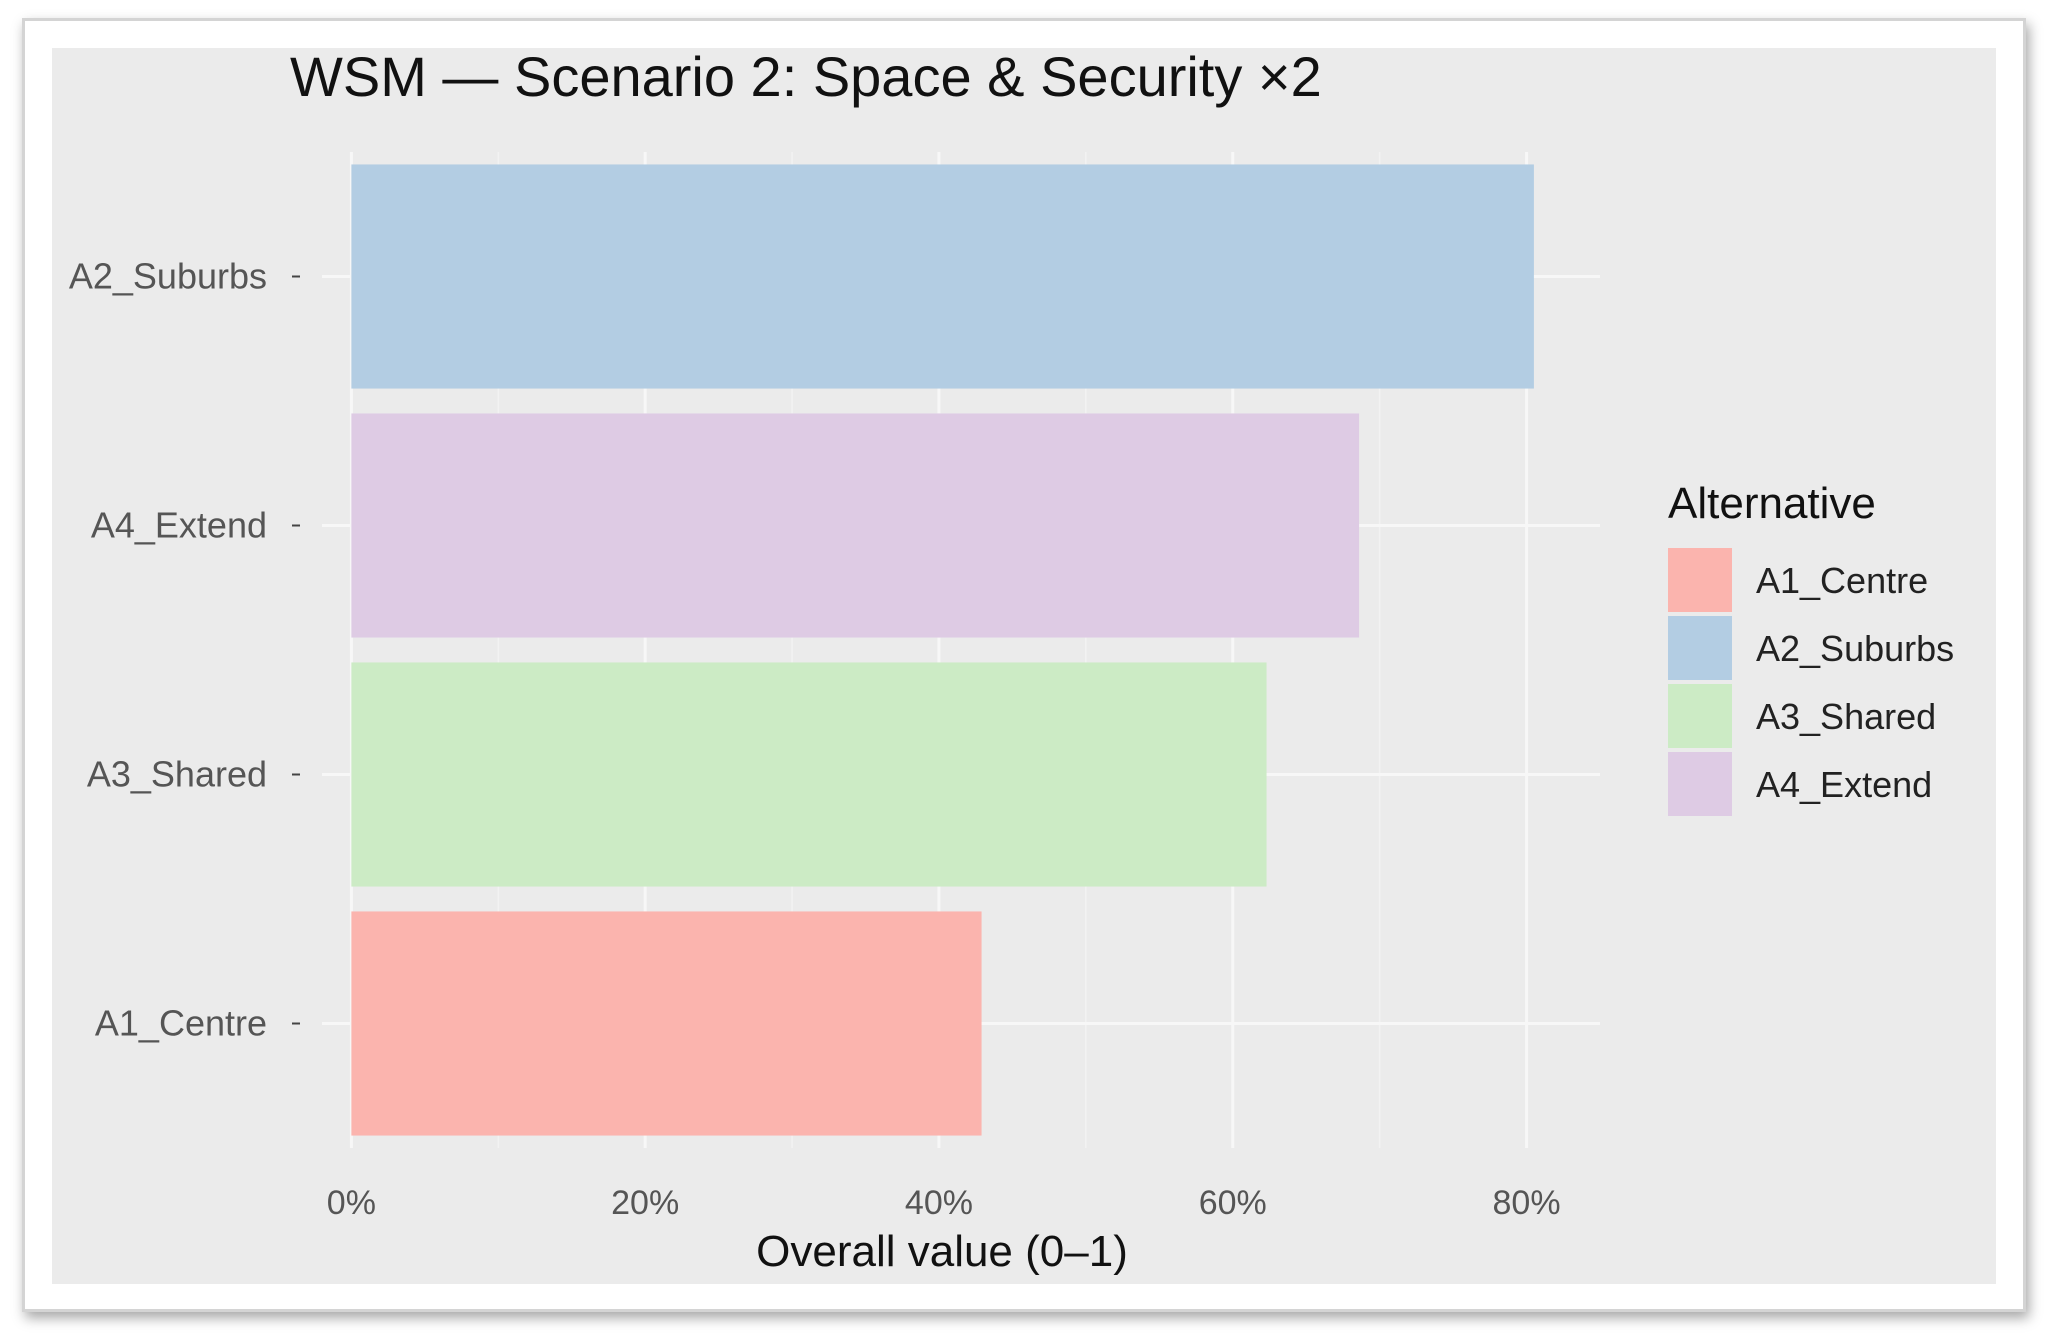 The image size is (2048, 1338). I want to click on y-tick-label: A2_Suburbs, so click(168, 276).